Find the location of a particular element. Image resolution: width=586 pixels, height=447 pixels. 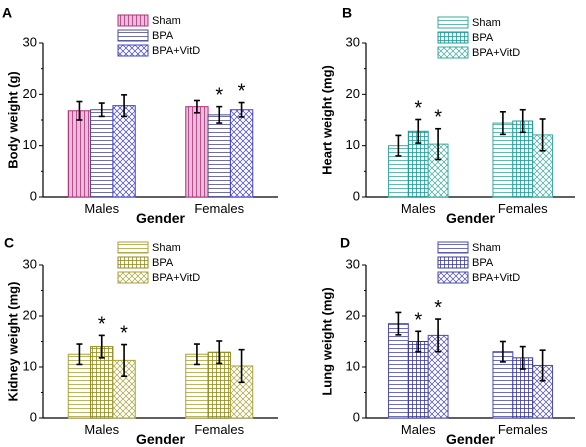

panel-label: C is located at coordinates (9, 243).